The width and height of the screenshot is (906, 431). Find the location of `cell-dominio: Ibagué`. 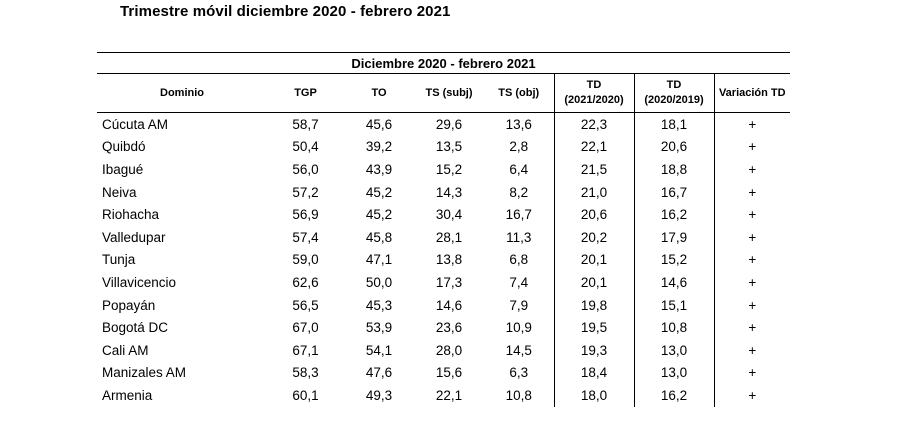

cell-dominio: Ibagué is located at coordinates (123, 169).